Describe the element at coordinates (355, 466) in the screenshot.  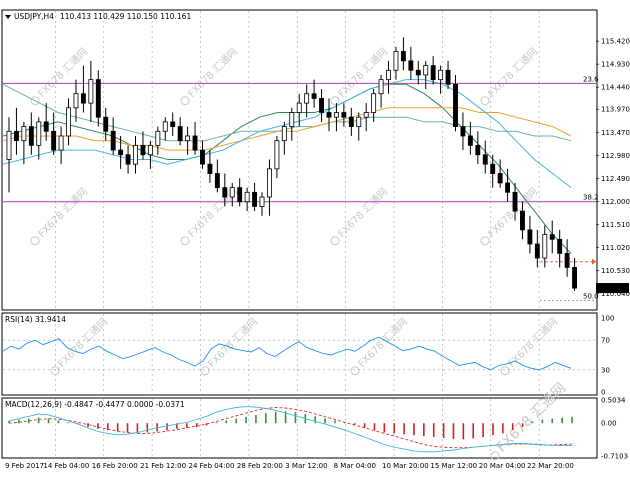
I see `x-tick-label: 8 Mar 04:00` at that location.